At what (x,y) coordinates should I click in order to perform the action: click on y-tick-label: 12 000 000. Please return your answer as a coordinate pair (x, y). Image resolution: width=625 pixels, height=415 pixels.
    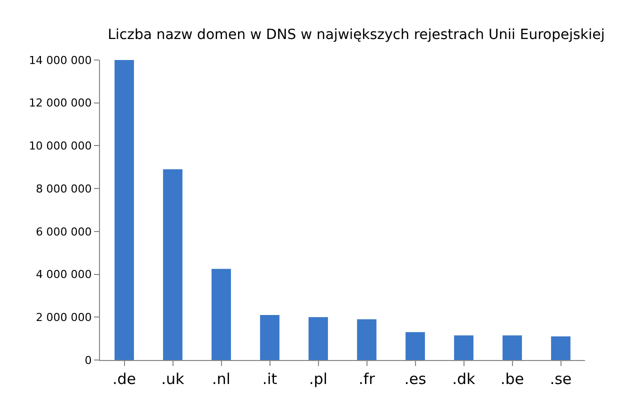
    Looking at the image, I should click on (60, 103).